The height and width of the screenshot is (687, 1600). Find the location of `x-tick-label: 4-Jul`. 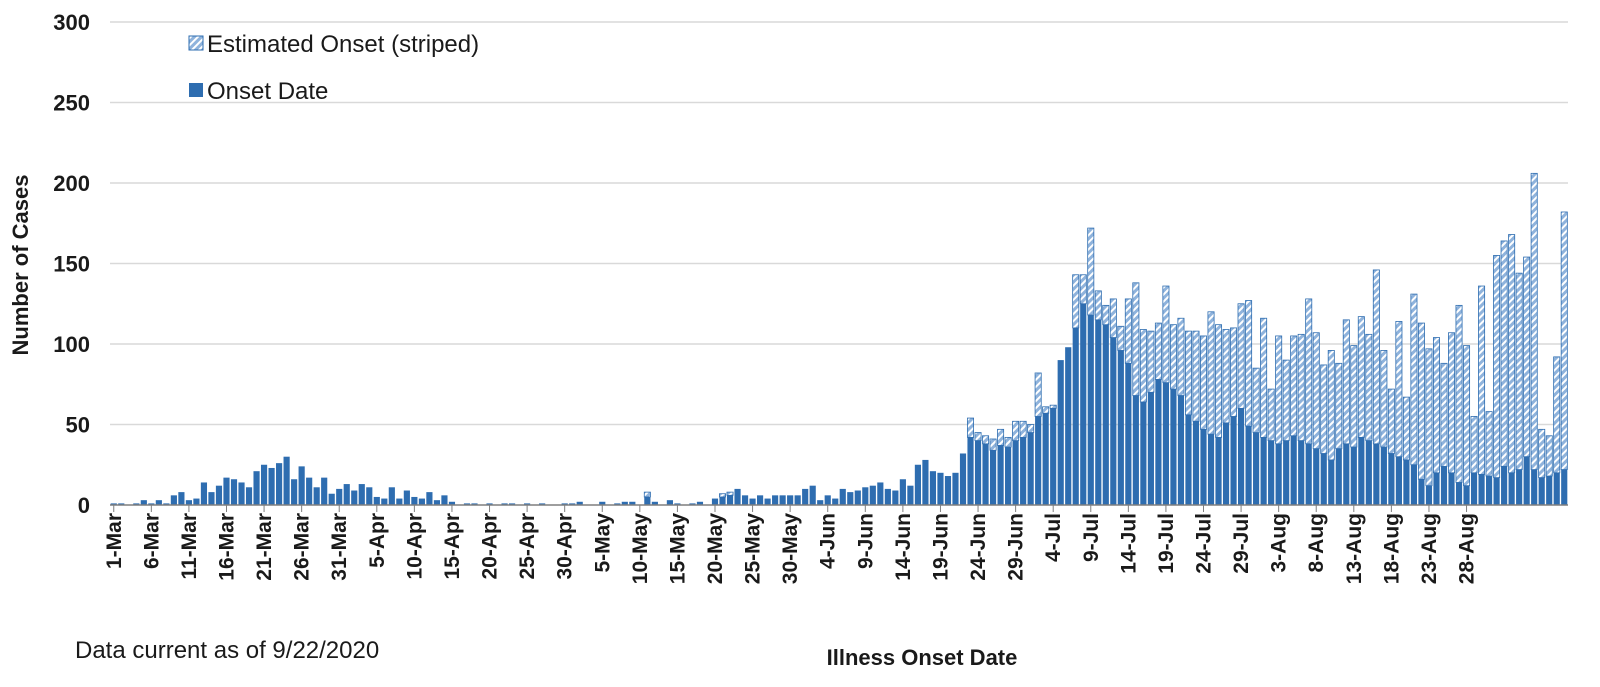

x-tick-label: 4-Jul is located at coordinates (1053, 537).